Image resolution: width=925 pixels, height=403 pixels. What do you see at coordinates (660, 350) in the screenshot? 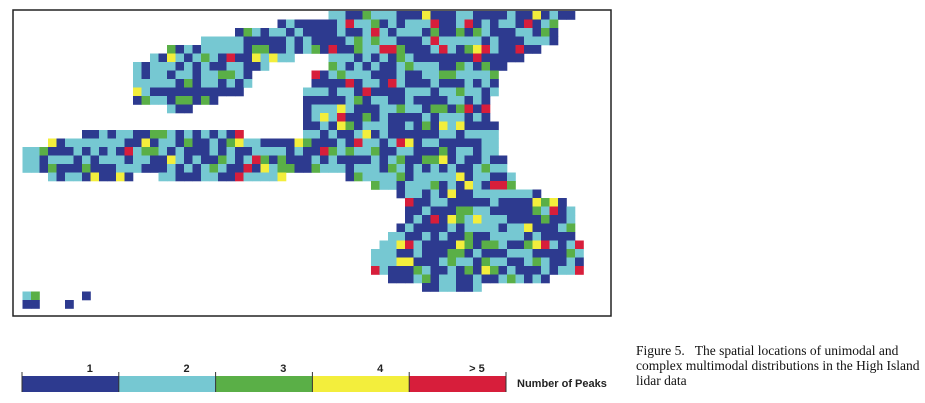
I see `caption-label: Figure 5.` at bounding box center [660, 350].